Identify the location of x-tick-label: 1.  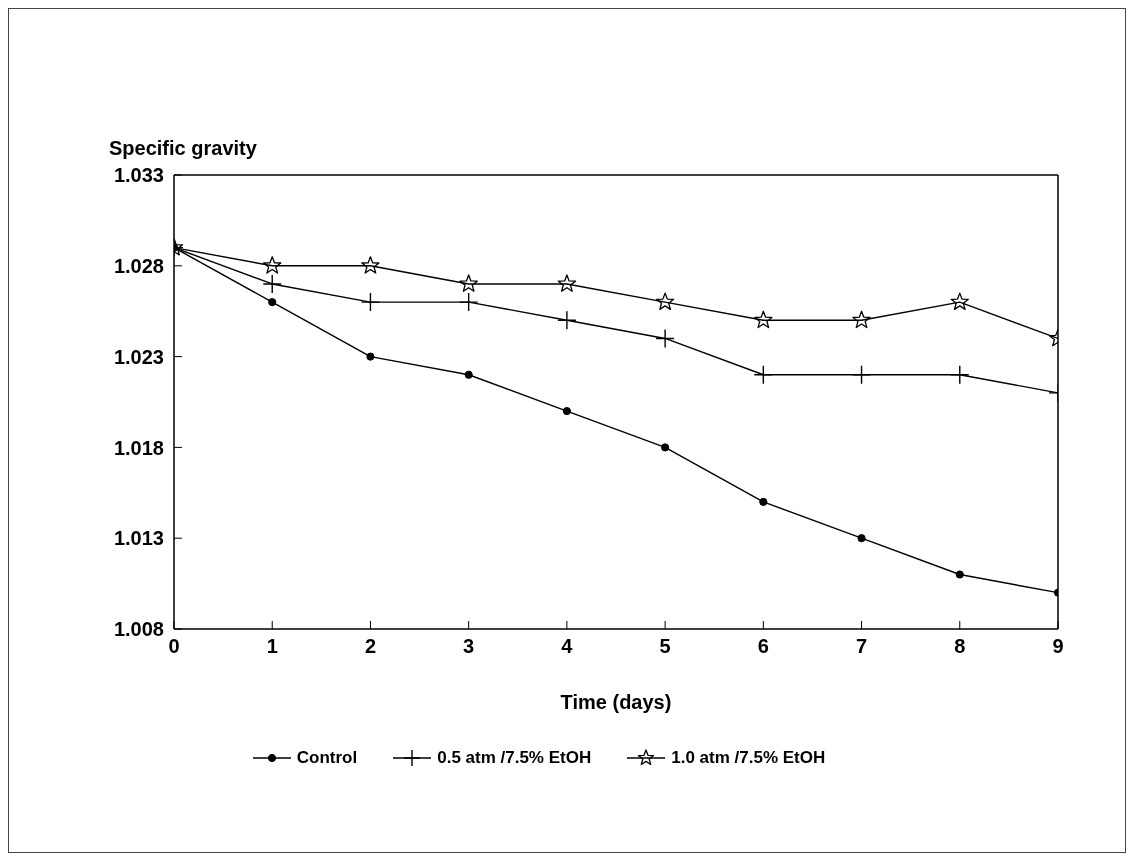
(272, 646).